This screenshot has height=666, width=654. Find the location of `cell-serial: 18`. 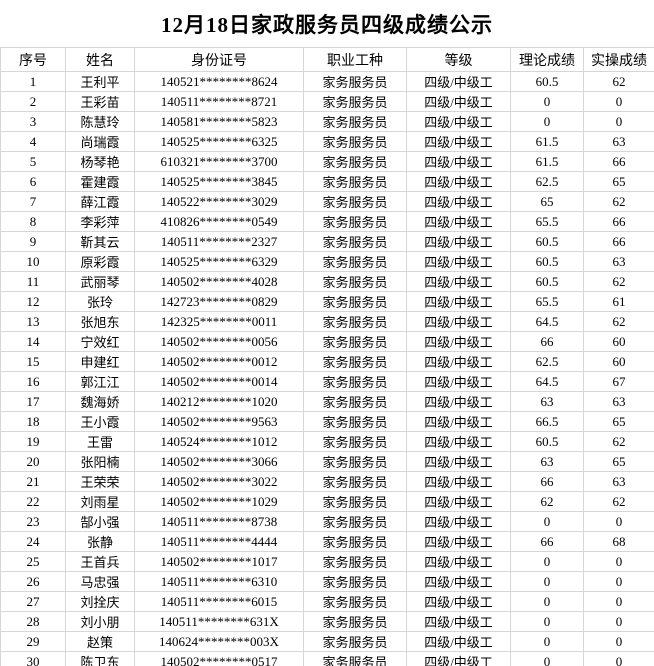

cell-serial: 18 is located at coordinates (33, 421).